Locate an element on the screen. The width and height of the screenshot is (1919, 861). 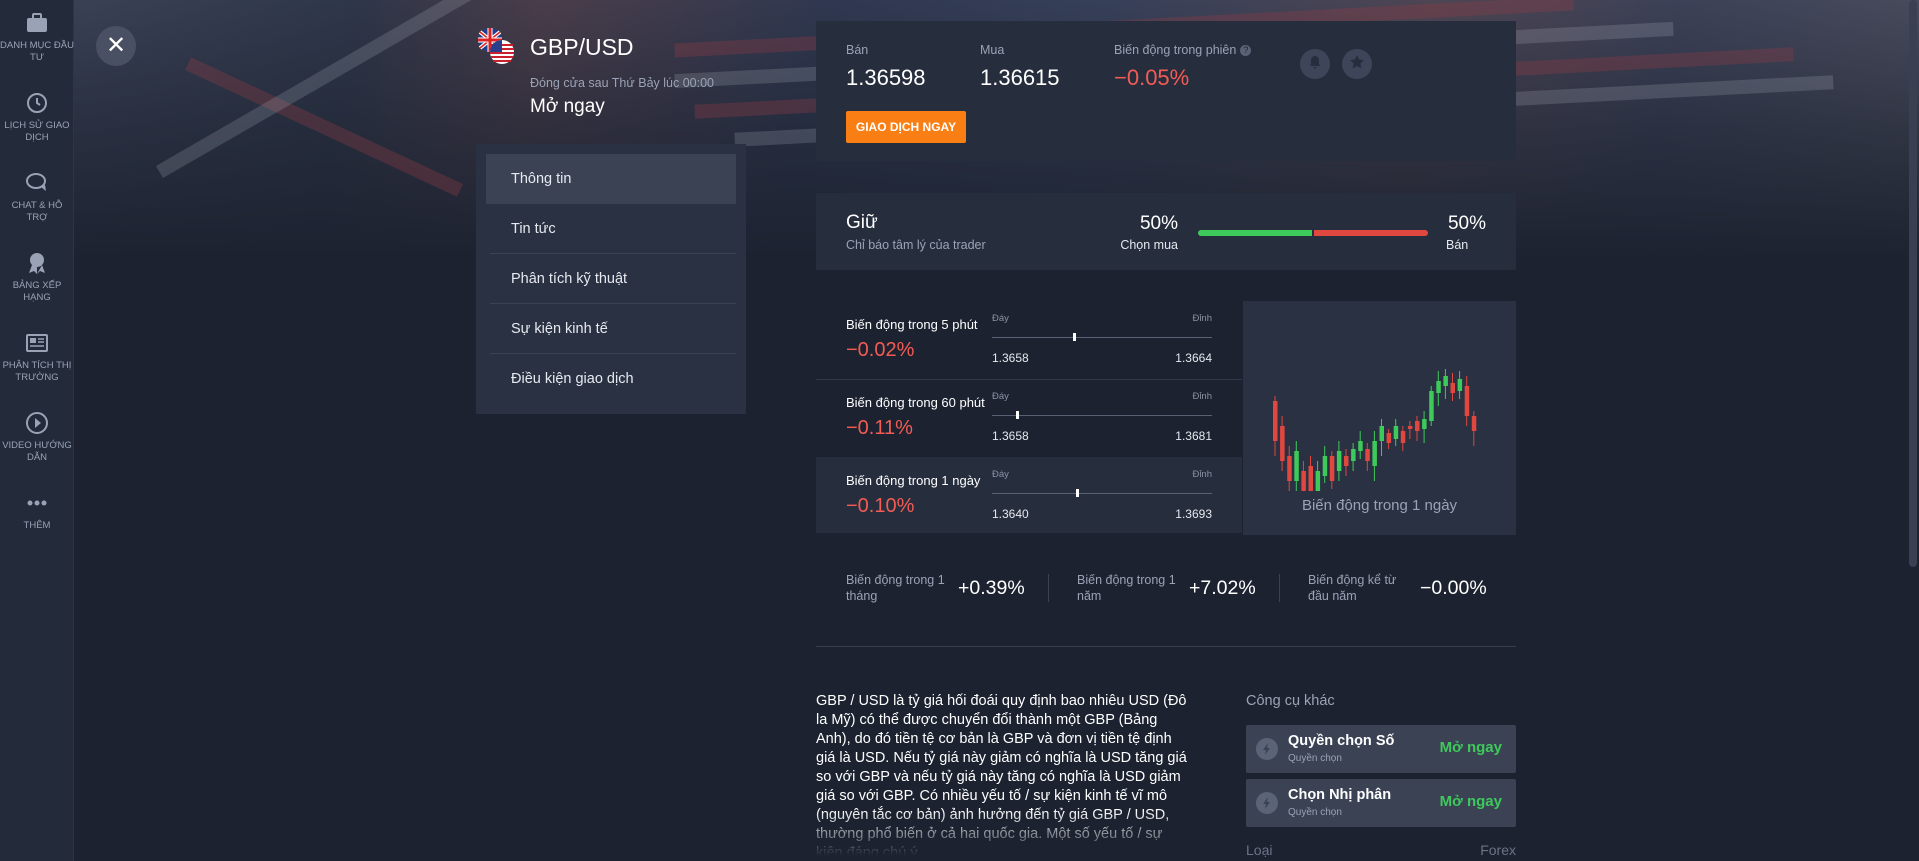
close-button: ✕ is located at coordinates (116, 46).